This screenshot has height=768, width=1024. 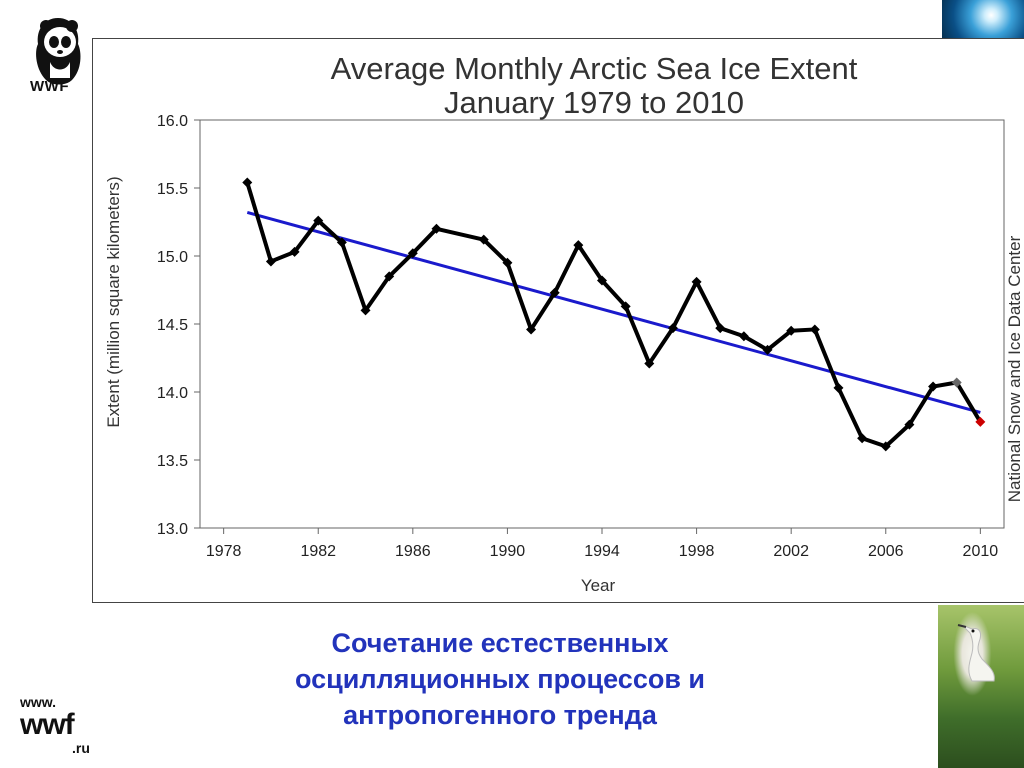 I want to click on x-axis-label: Year, so click(x=598, y=585).